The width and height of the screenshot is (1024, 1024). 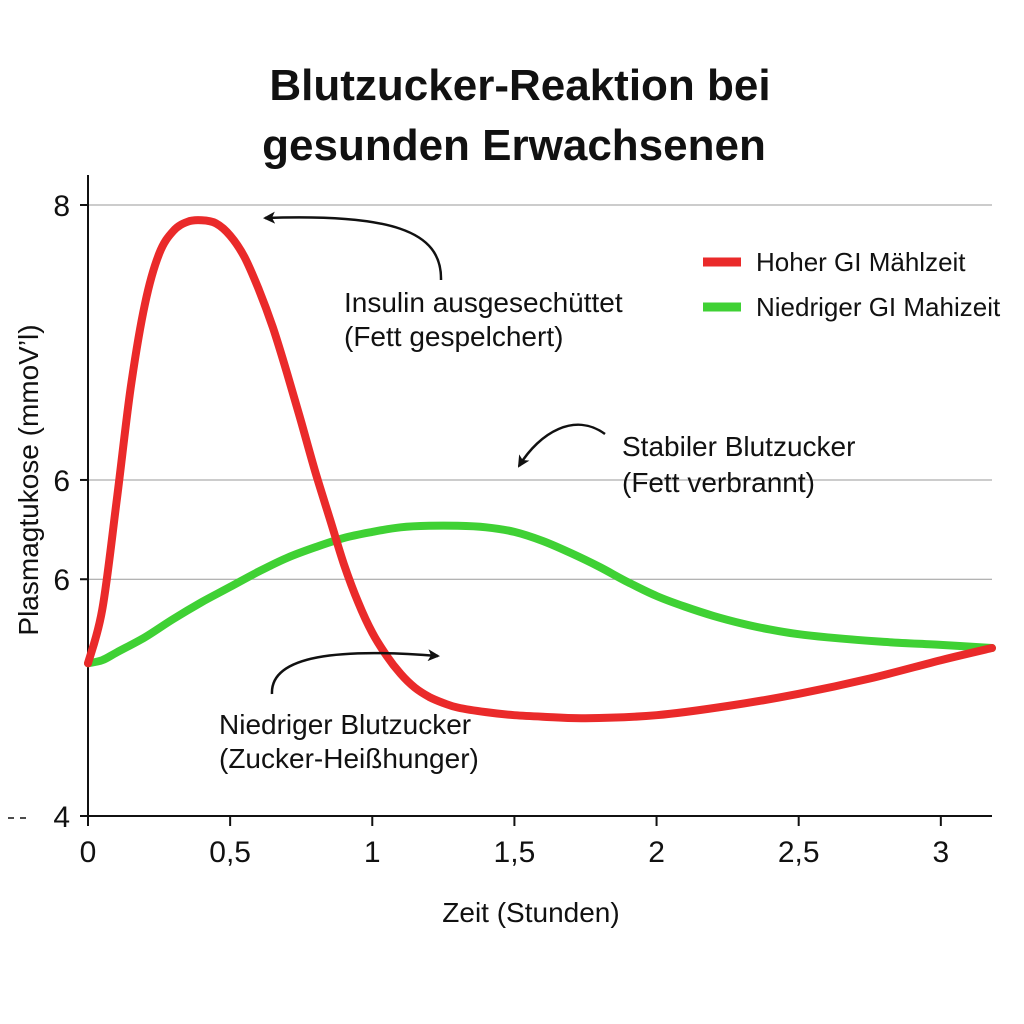 I want to click on chart-title-line-1: Blutzucker-Reaktion bei, so click(x=519, y=85).